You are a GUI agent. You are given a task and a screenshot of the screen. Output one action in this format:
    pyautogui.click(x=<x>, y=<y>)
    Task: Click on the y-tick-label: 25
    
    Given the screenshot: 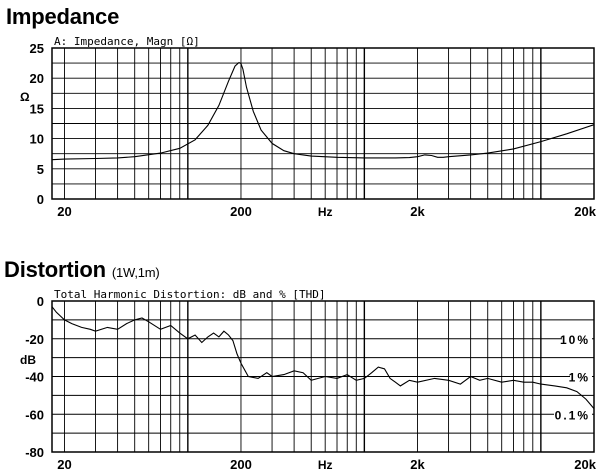 What is the action you would take?
    pyautogui.click(x=37, y=48)
    